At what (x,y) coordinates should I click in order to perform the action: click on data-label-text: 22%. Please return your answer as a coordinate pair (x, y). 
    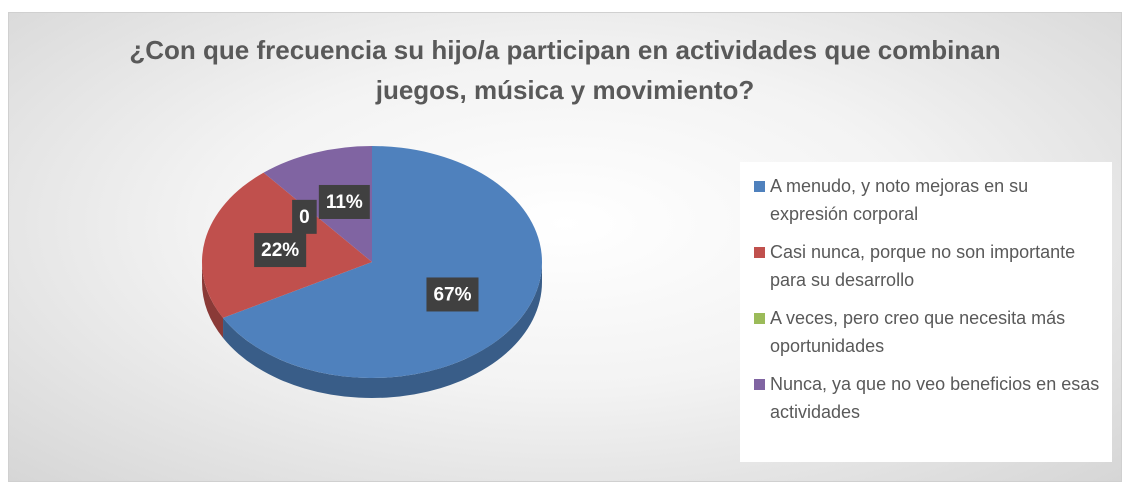
    Looking at the image, I should click on (280, 250).